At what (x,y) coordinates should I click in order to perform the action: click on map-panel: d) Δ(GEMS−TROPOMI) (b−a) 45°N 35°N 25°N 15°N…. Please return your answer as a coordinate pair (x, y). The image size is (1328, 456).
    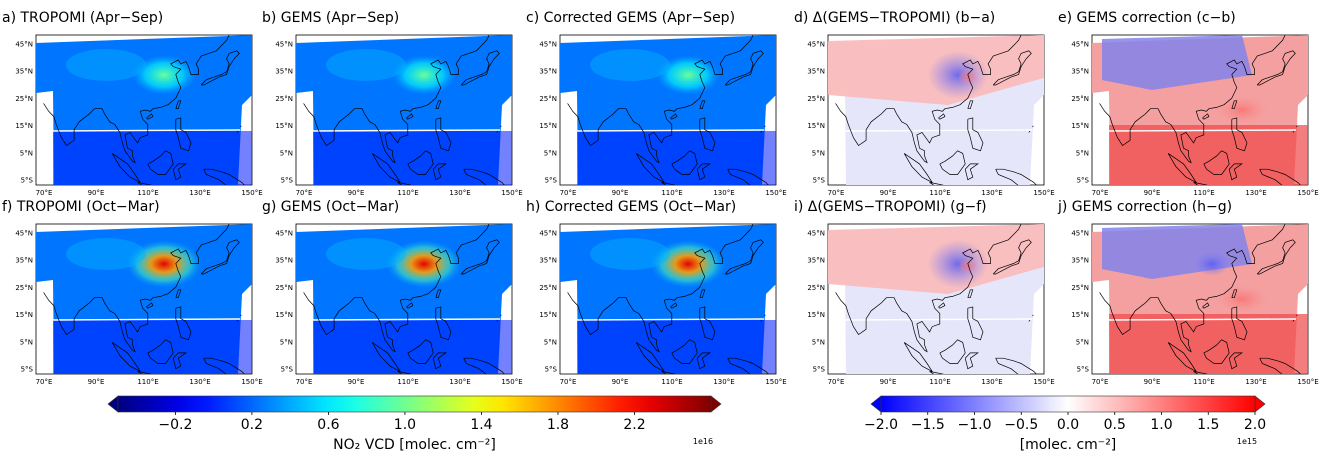
    Looking at the image, I should click on (924, 103).